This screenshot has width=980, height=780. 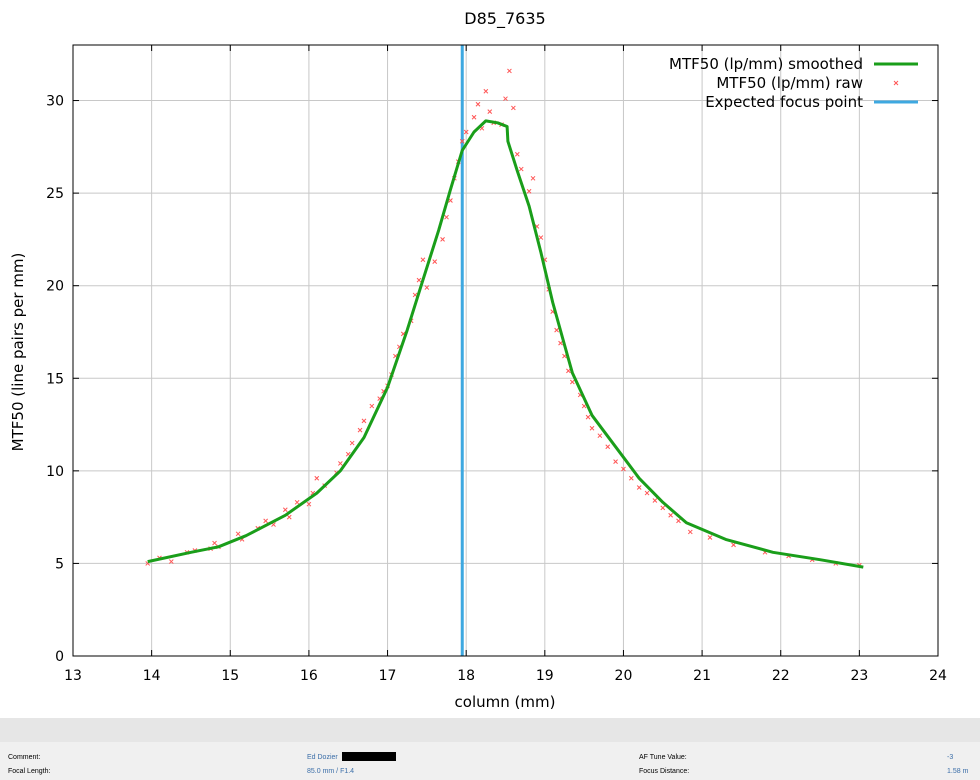 What do you see at coordinates (784, 102) in the screenshot?
I see `legend-label-focus: Expected focus point` at bounding box center [784, 102].